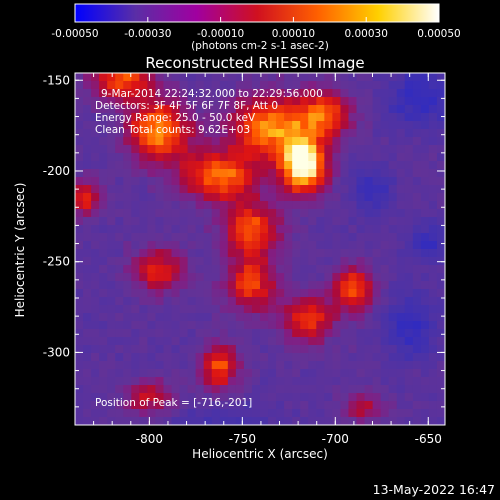 The width and height of the screenshot is (500, 500). I want to click on y-tick-label: -150, so click(56, 80).